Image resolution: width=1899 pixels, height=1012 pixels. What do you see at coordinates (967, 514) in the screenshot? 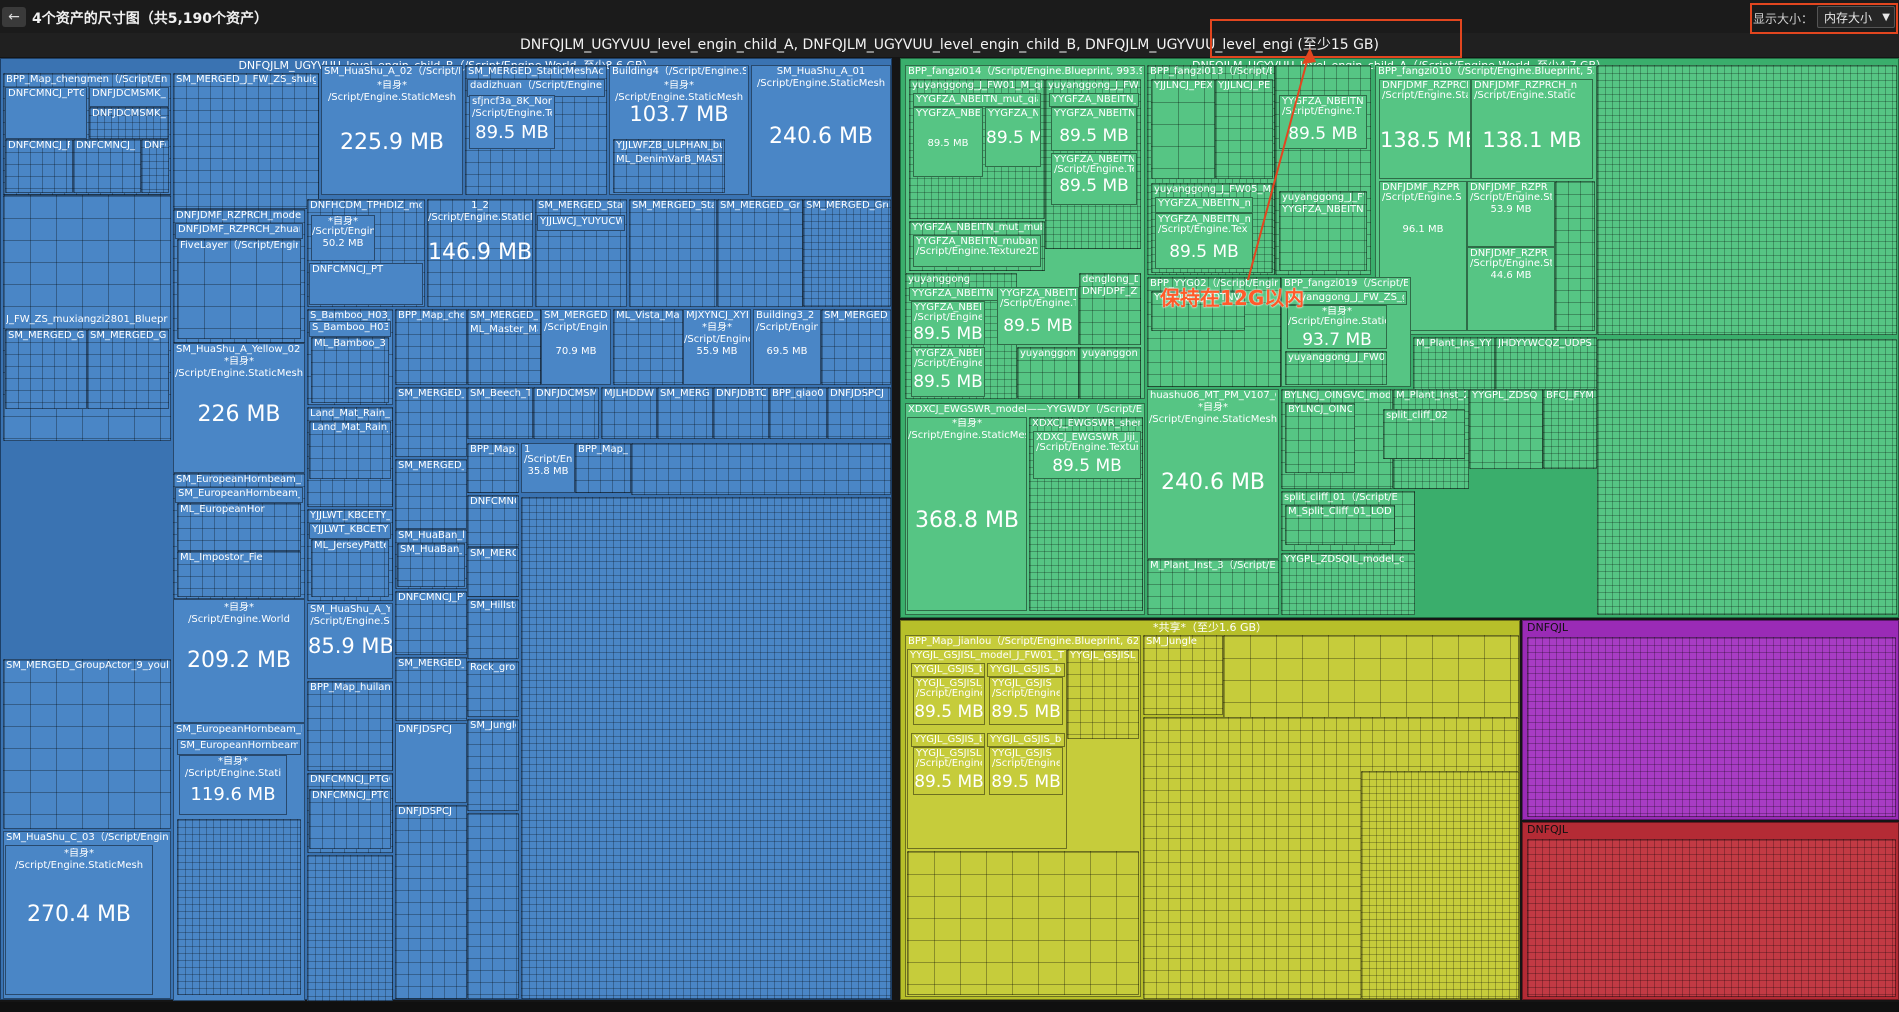
I see `treemap-cell: *自身* /Script/Engine.StaticMesh 368.8 MB` at bounding box center [967, 514].